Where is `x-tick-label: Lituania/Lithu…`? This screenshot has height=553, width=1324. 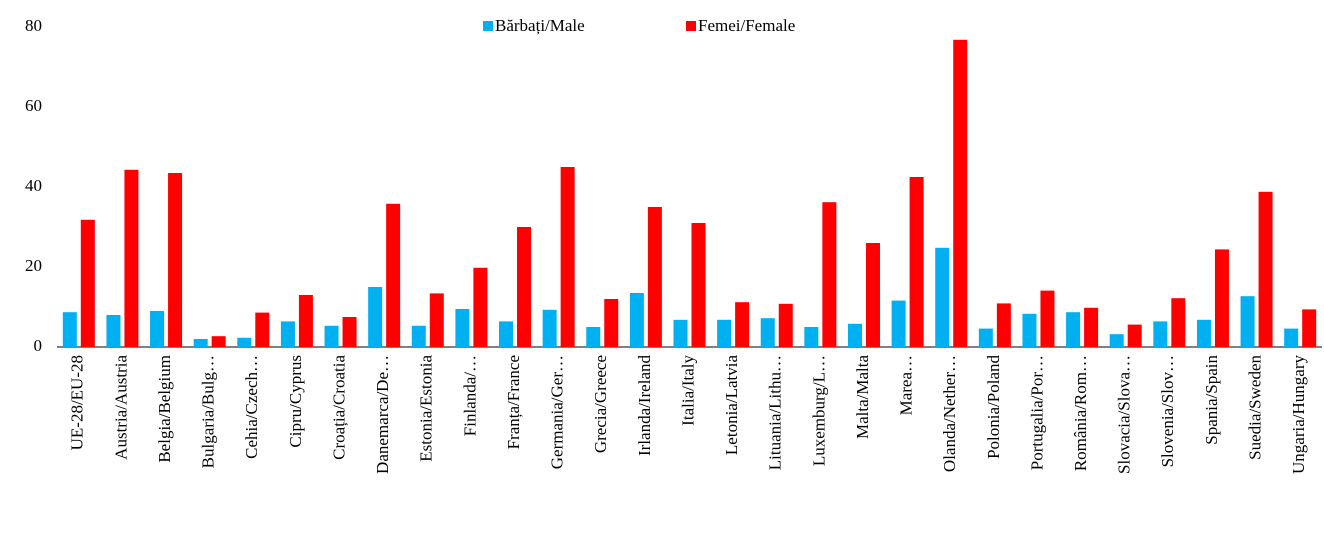
x-tick-label: Lituania/Lithu… is located at coordinates (775, 412).